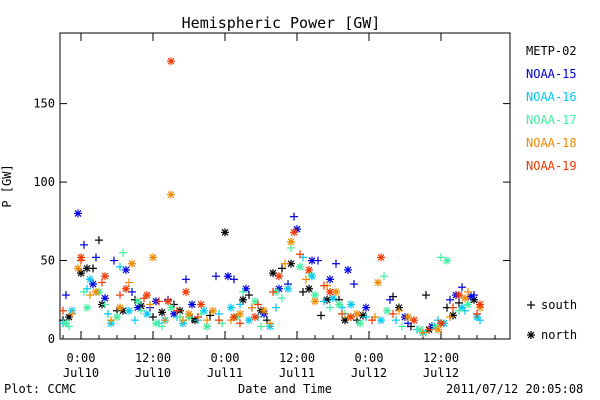 Image resolution: width=600 pixels, height=400 pixels. What do you see at coordinates (281, 23) in the screenshot?
I see `chart-title: Hemispheric Power [GW]` at bounding box center [281, 23].